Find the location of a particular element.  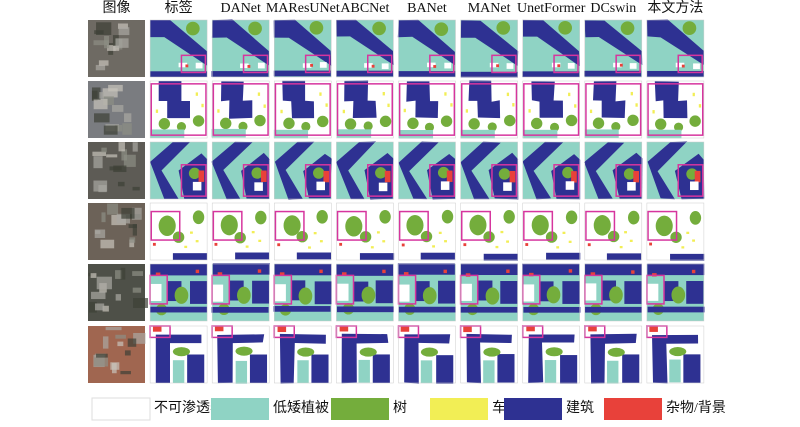

column-header: UnetFormer is located at coordinates (551, 8).